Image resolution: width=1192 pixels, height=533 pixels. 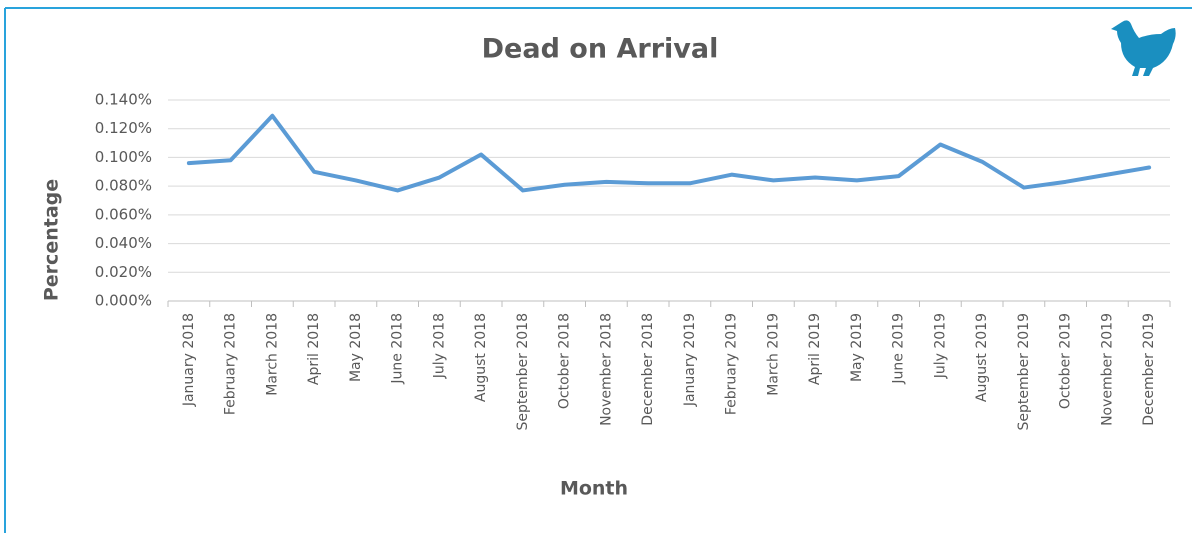 What do you see at coordinates (815, 349) in the screenshot?
I see `x-tick-label: April 2019` at bounding box center [815, 349].